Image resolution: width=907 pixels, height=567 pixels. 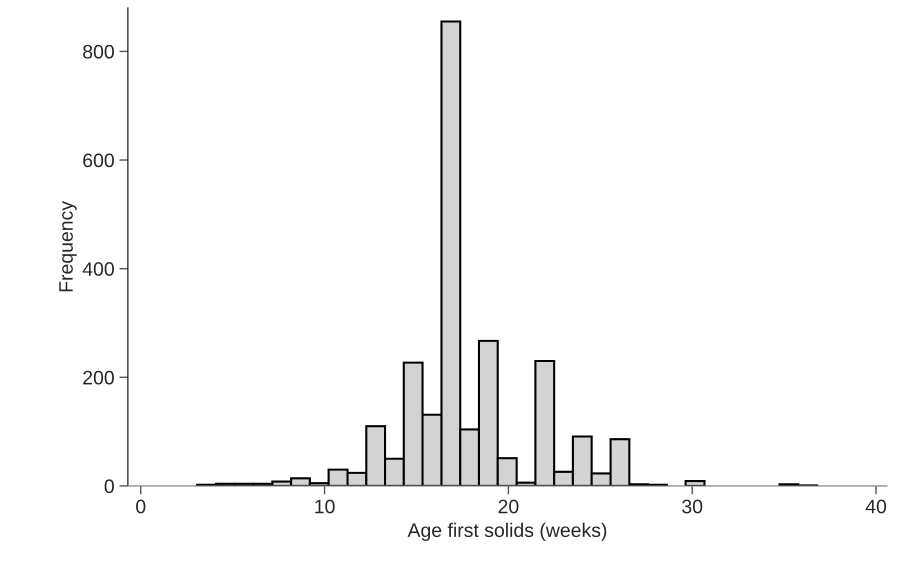 I want to click on y-tick-label: 0, so click(x=109, y=486).